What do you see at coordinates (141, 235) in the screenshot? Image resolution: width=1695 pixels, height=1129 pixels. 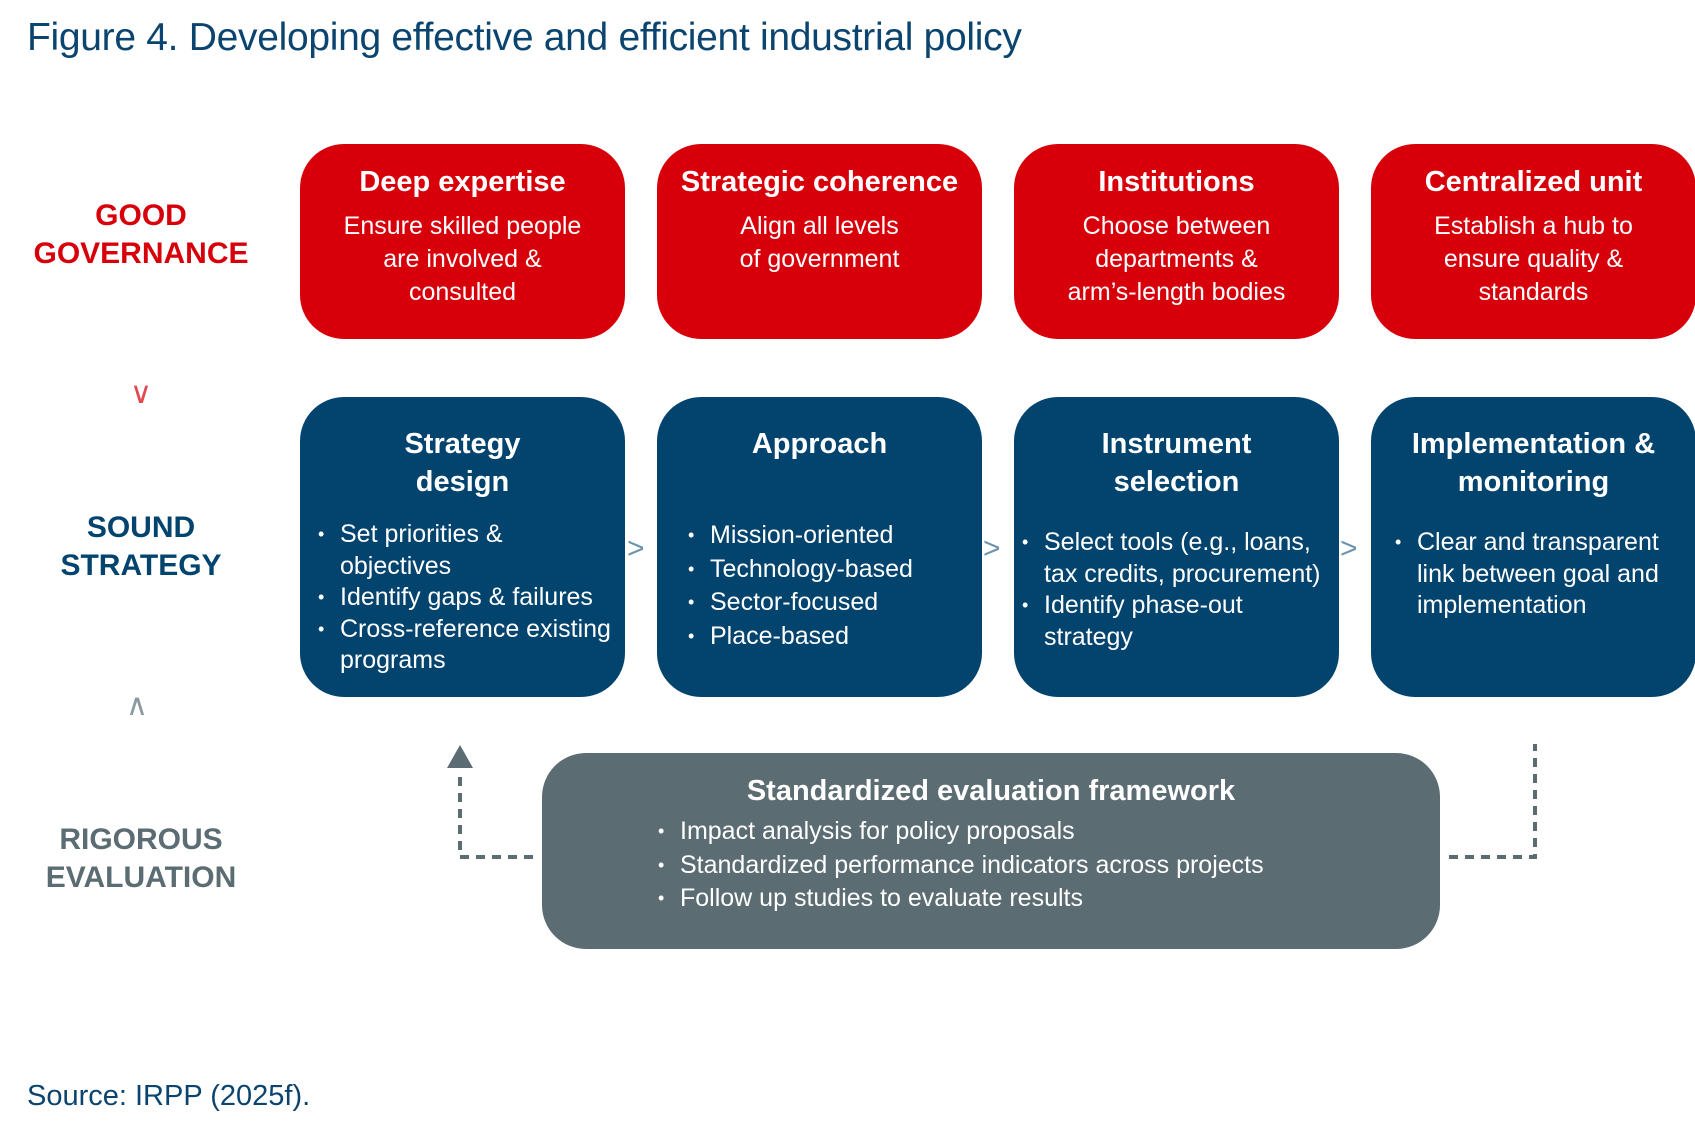 I see `row-label-good-governance: GOOD GOVERNANCE` at bounding box center [141, 235].